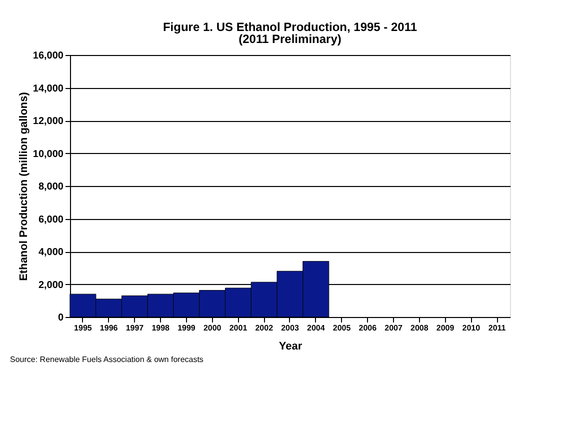  Describe the element at coordinates (48, 121) in the screenshot. I see `y-tick-label: 12,000` at that location.